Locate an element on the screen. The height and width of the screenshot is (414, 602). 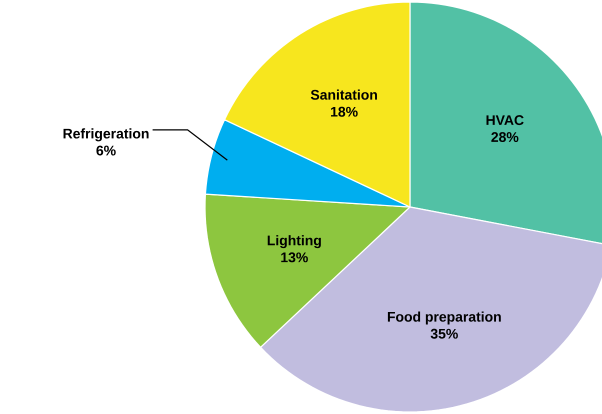
slice-label: HVAC is located at coordinates (505, 120).